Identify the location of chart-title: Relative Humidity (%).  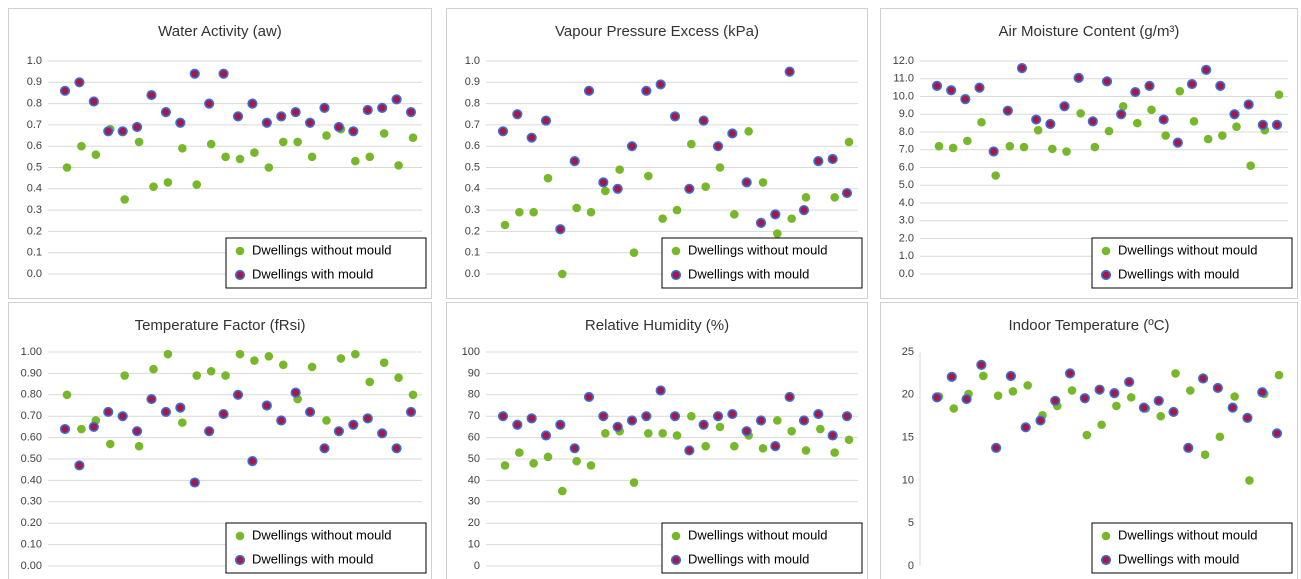
(657, 325).